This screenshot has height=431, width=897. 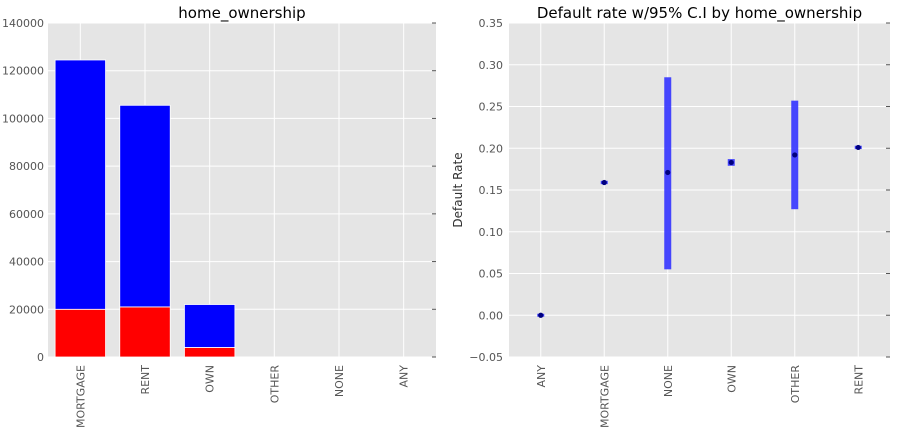 What do you see at coordinates (491, 190) in the screenshot?
I see `y-tick-label: 0.15` at bounding box center [491, 190].